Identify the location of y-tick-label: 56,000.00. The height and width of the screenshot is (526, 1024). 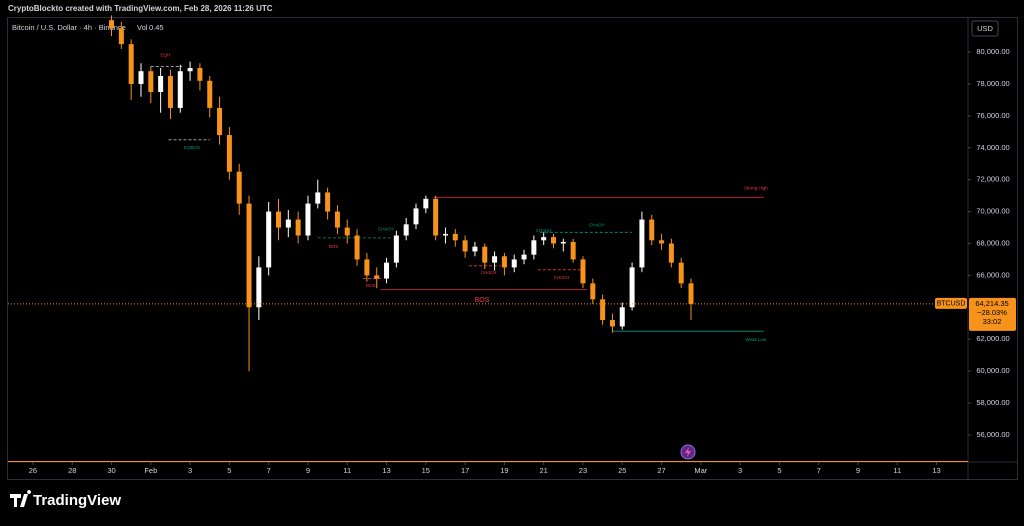
(992, 434).